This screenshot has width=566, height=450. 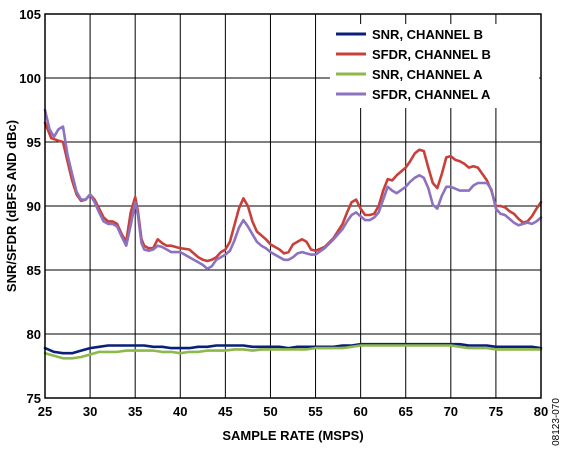 What do you see at coordinates (360, 411) in the screenshot?
I see `x-tick-label: 60` at bounding box center [360, 411].